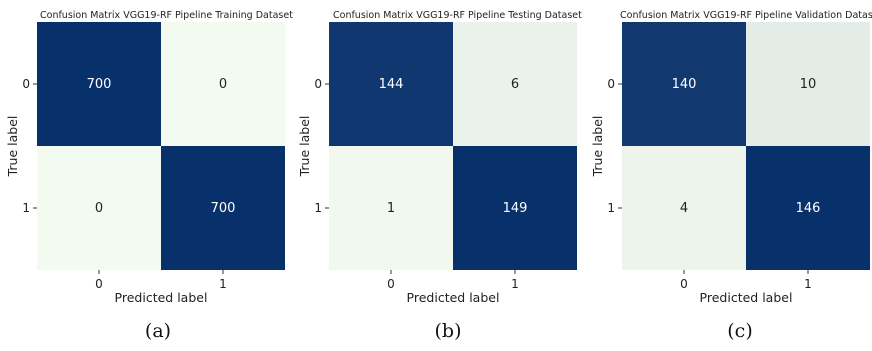  I want to click on matrix-cell-testing-r0-c1, so click(515, 84).